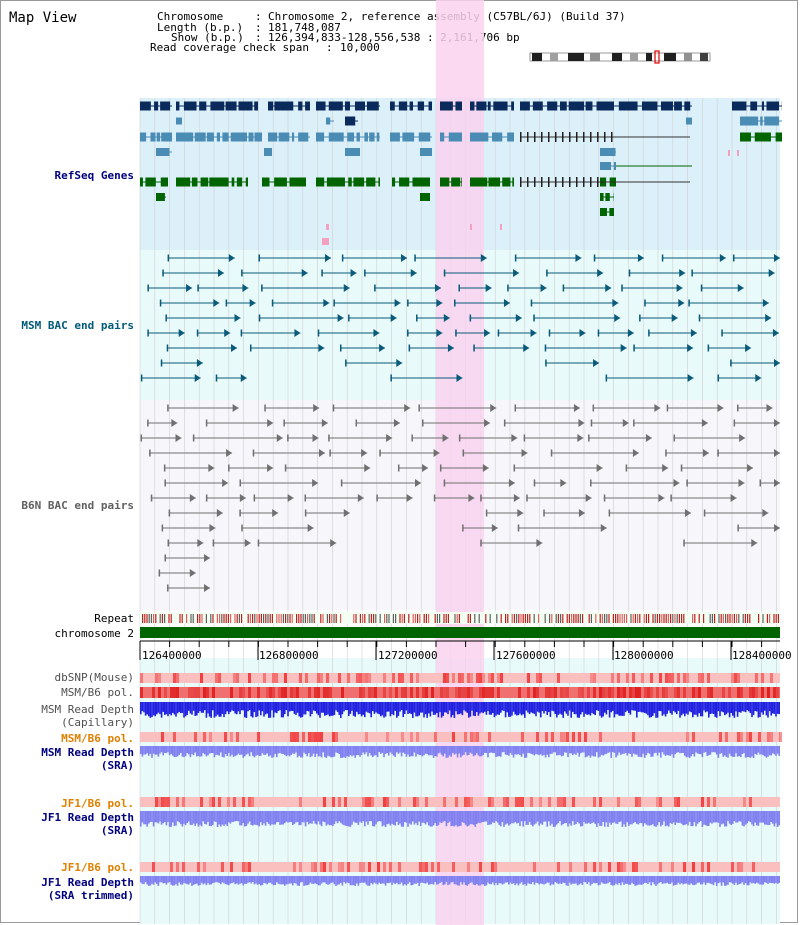 The width and height of the screenshot is (800, 925). Describe the element at coordinates (460, 632) in the screenshot. I see `chromosome-bar` at that location.